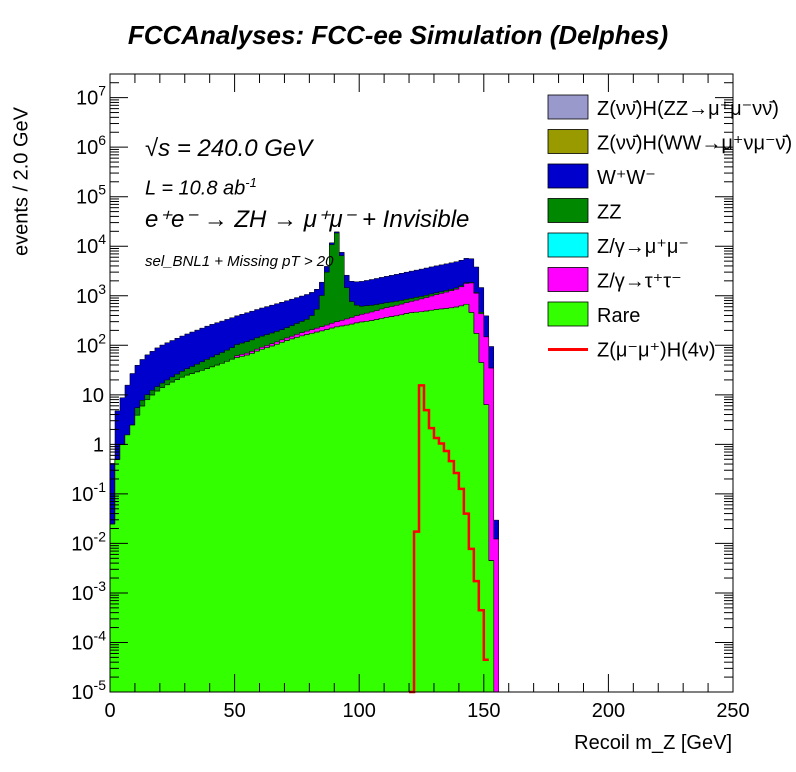  Describe the element at coordinates (568, 314) in the screenshot. I see `legend-swatch-rare` at that location.